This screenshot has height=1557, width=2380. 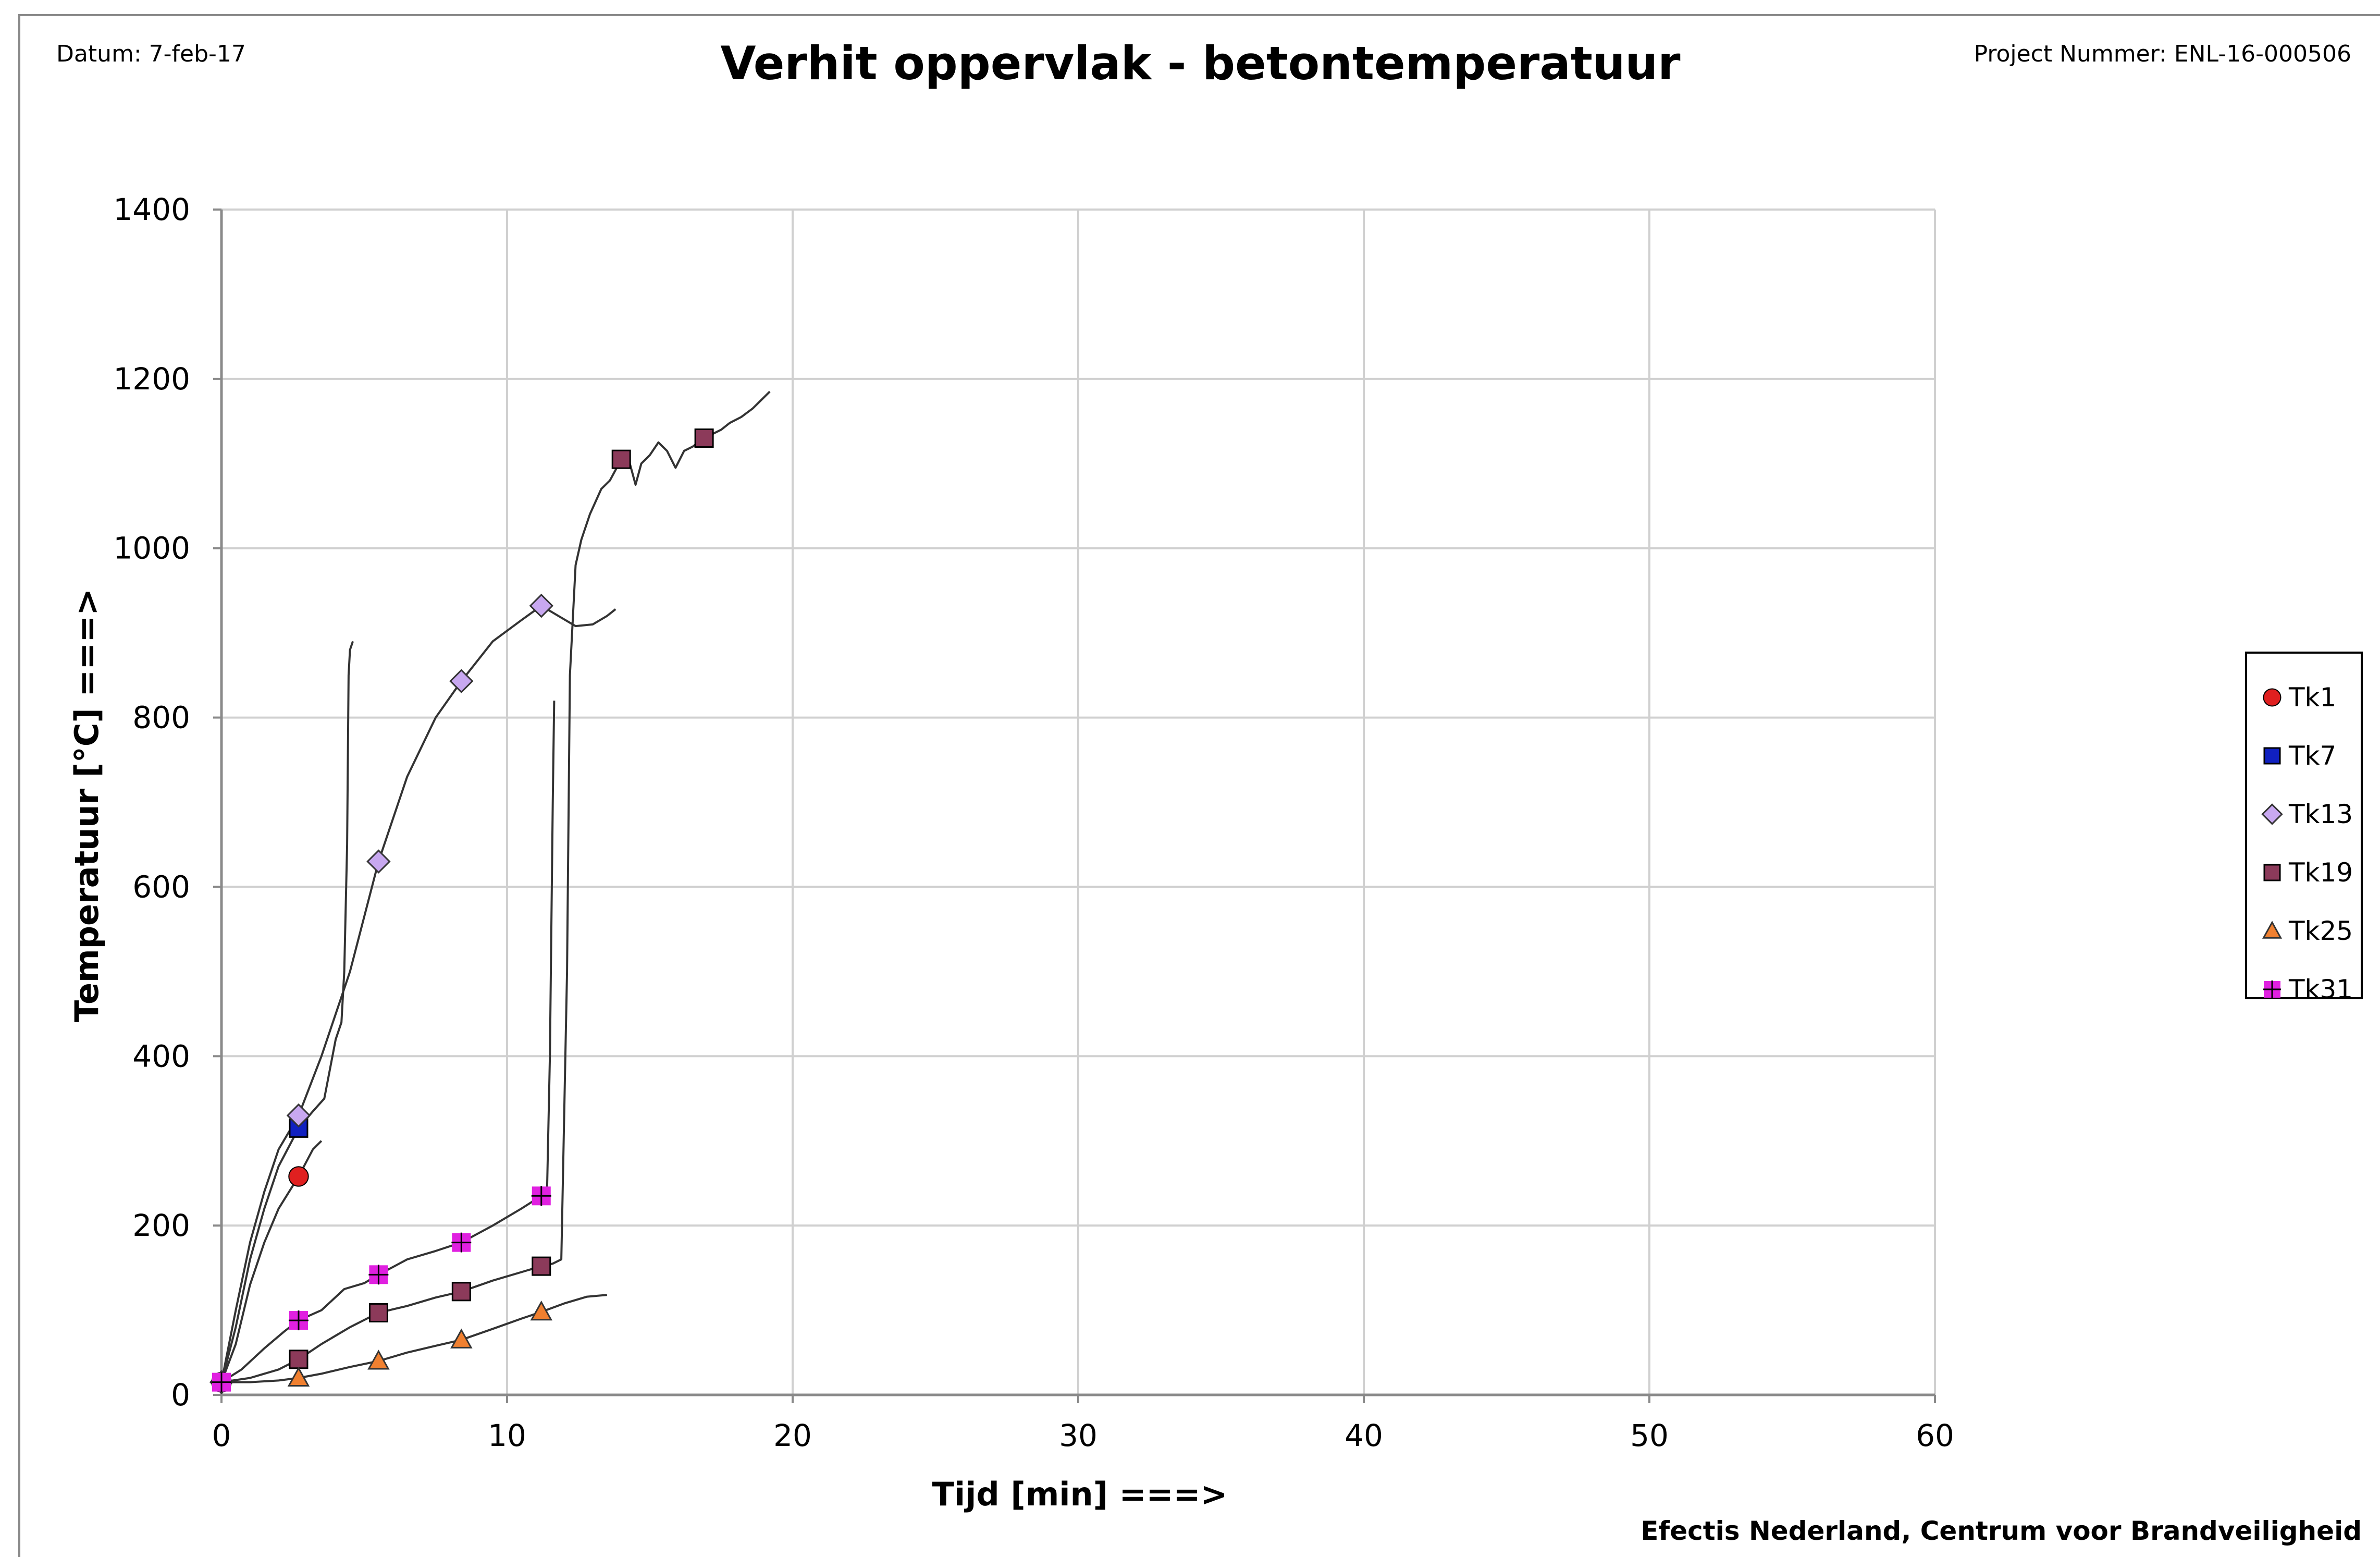 What do you see at coordinates (180, 1395) in the screenshot?
I see `y-tick-label: 0` at bounding box center [180, 1395].